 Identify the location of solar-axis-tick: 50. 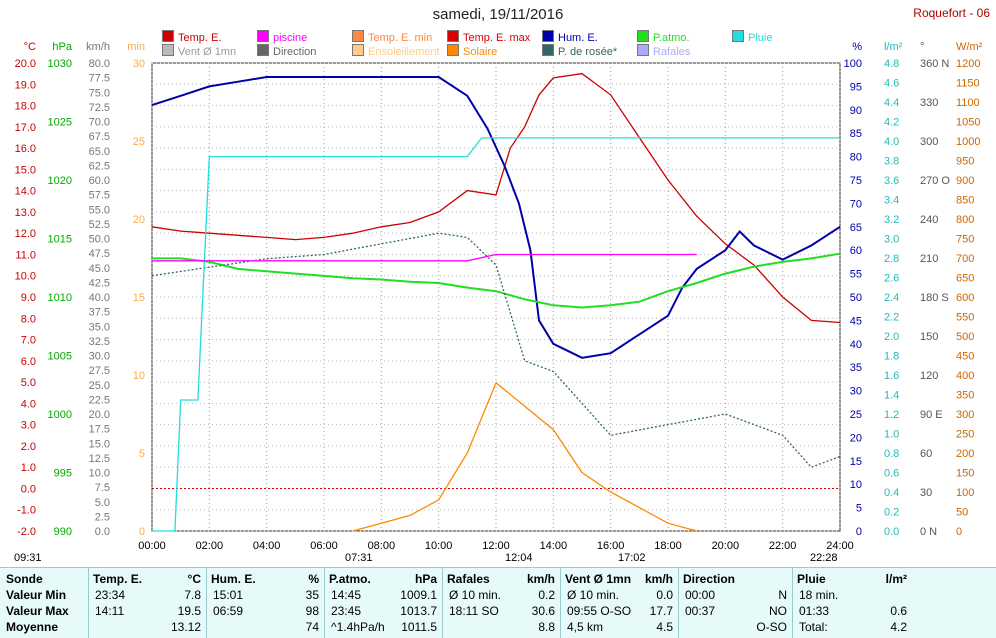
(962, 513).